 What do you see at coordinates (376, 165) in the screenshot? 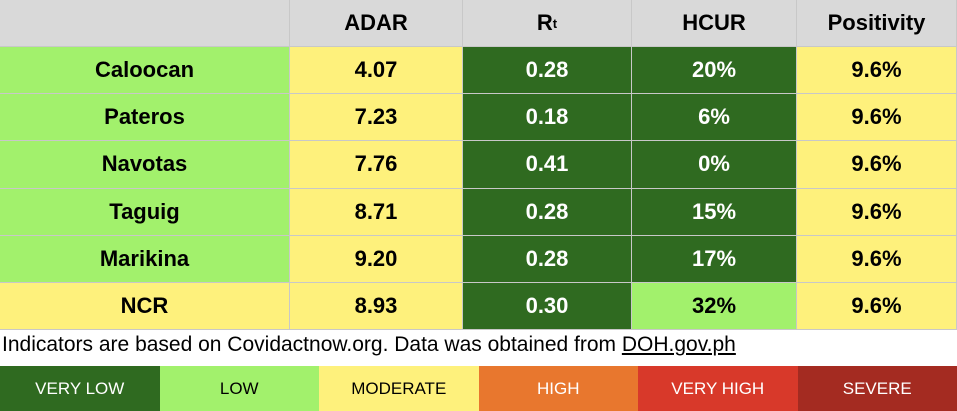
I see `table-cell: 7.76` at bounding box center [376, 165].